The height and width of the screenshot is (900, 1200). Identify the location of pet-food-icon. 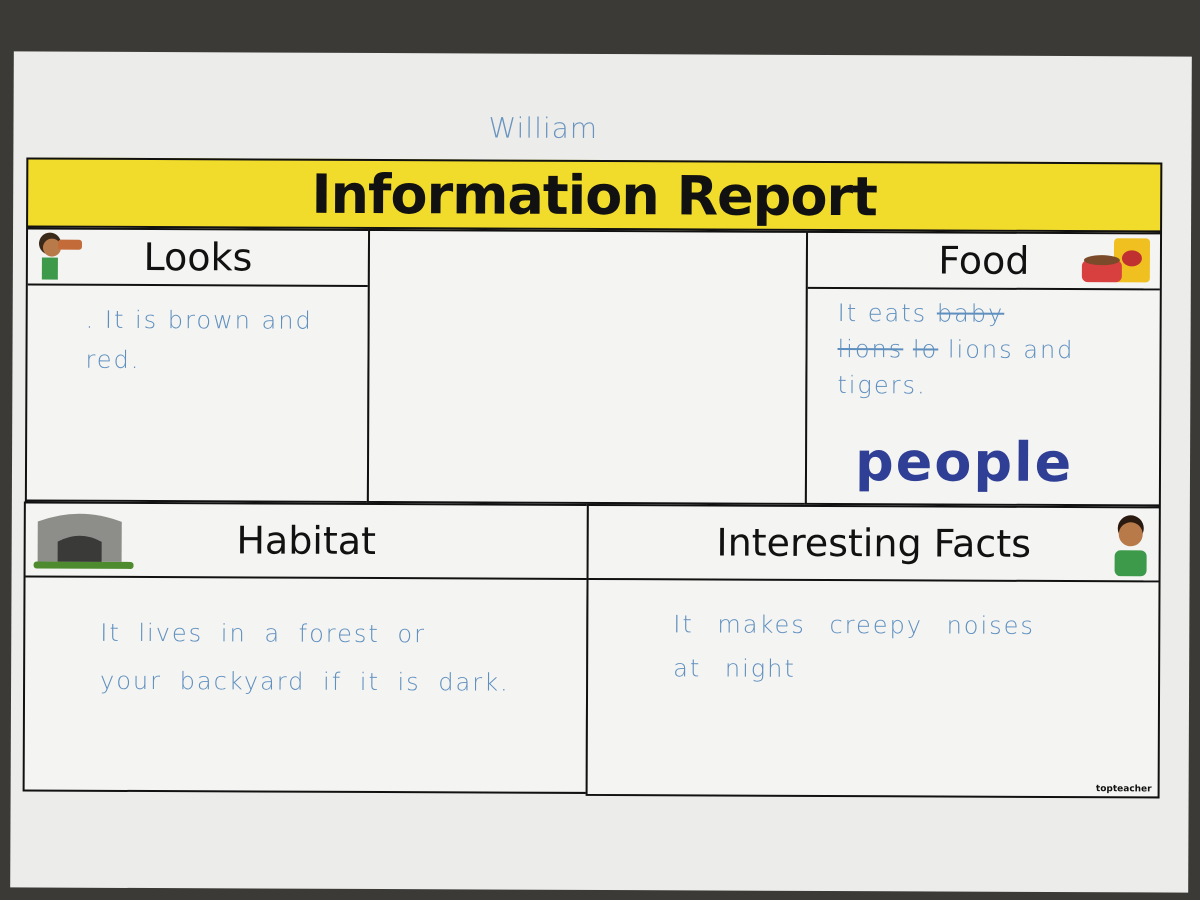
(1116, 260).